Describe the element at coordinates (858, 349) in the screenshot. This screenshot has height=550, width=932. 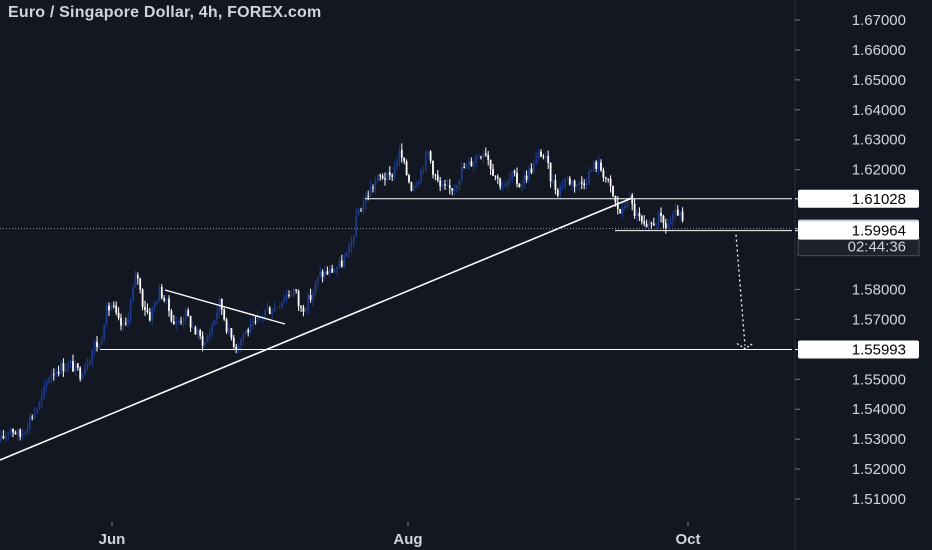
I see `price-label-155993-bg` at that location.